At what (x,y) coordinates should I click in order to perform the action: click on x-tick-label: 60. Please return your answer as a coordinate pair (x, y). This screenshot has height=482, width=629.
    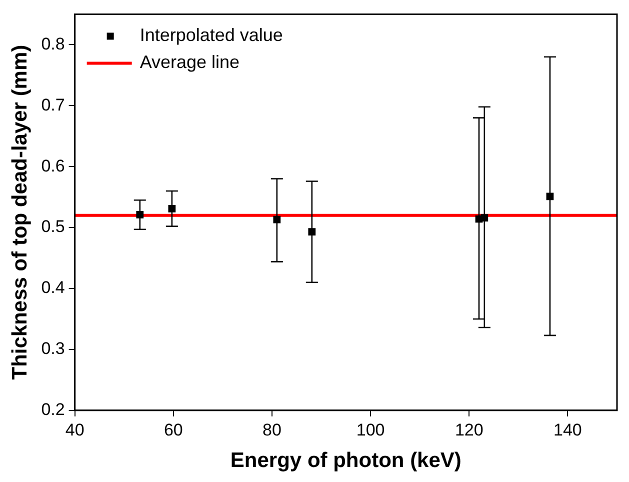
    Looking at the image, I should click on (173, 430).